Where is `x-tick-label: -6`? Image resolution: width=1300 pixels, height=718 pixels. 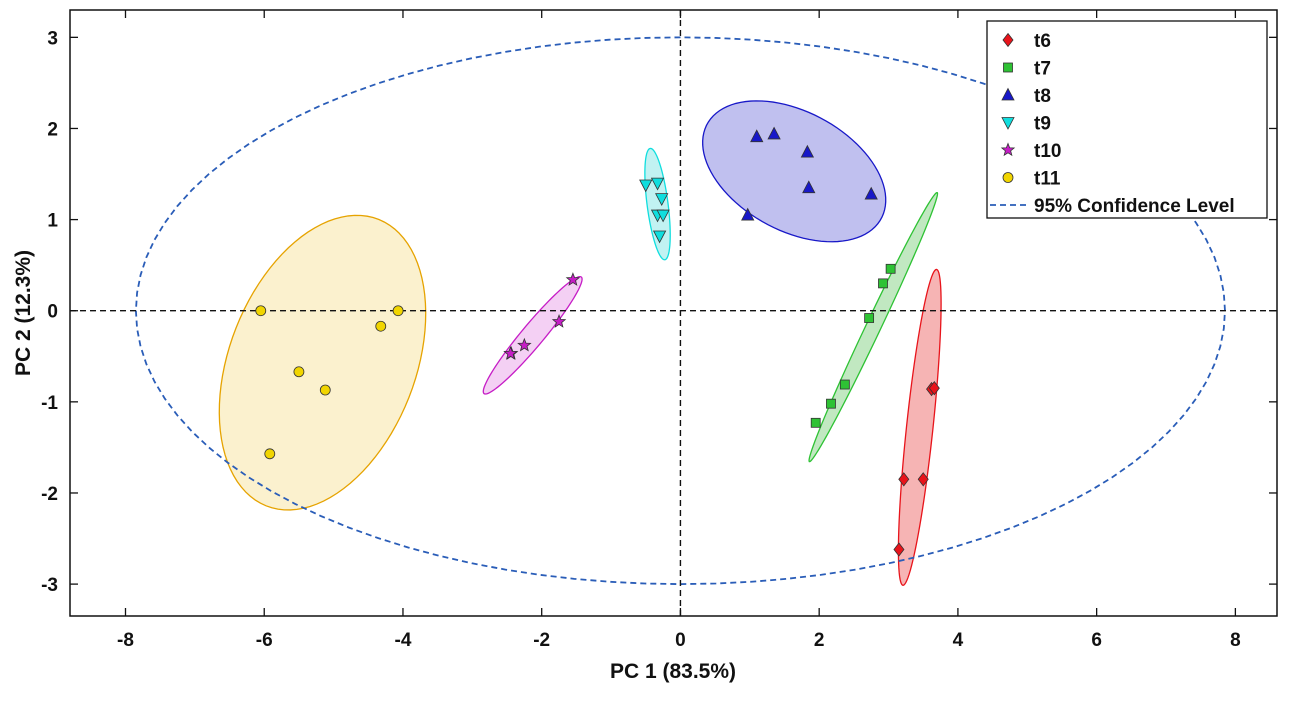 x-tick-label: -6 is located at coordinates (264, 640).